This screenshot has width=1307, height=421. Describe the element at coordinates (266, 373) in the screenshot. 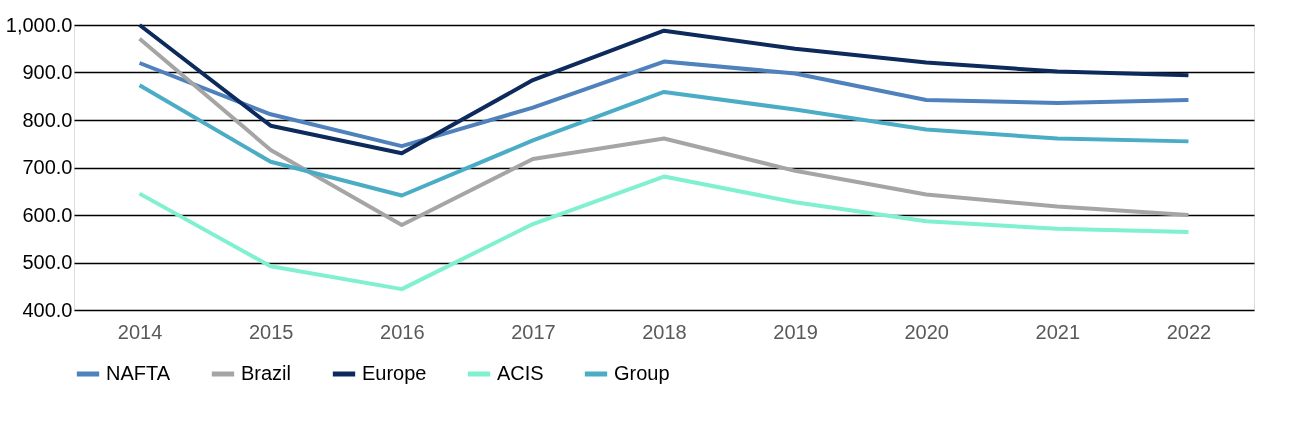

I see `legend-label: Brazil` at that location.